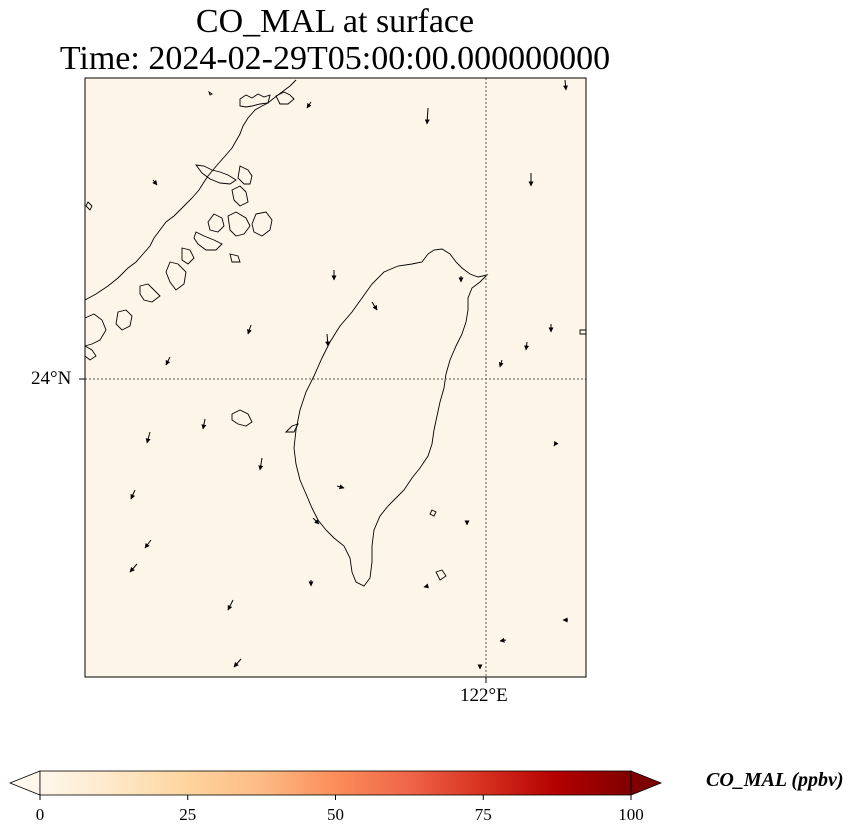 Image resolution: width=860 pixels, height=836 pixels. I want to click on colorbar-gradient, so click(335, 783).